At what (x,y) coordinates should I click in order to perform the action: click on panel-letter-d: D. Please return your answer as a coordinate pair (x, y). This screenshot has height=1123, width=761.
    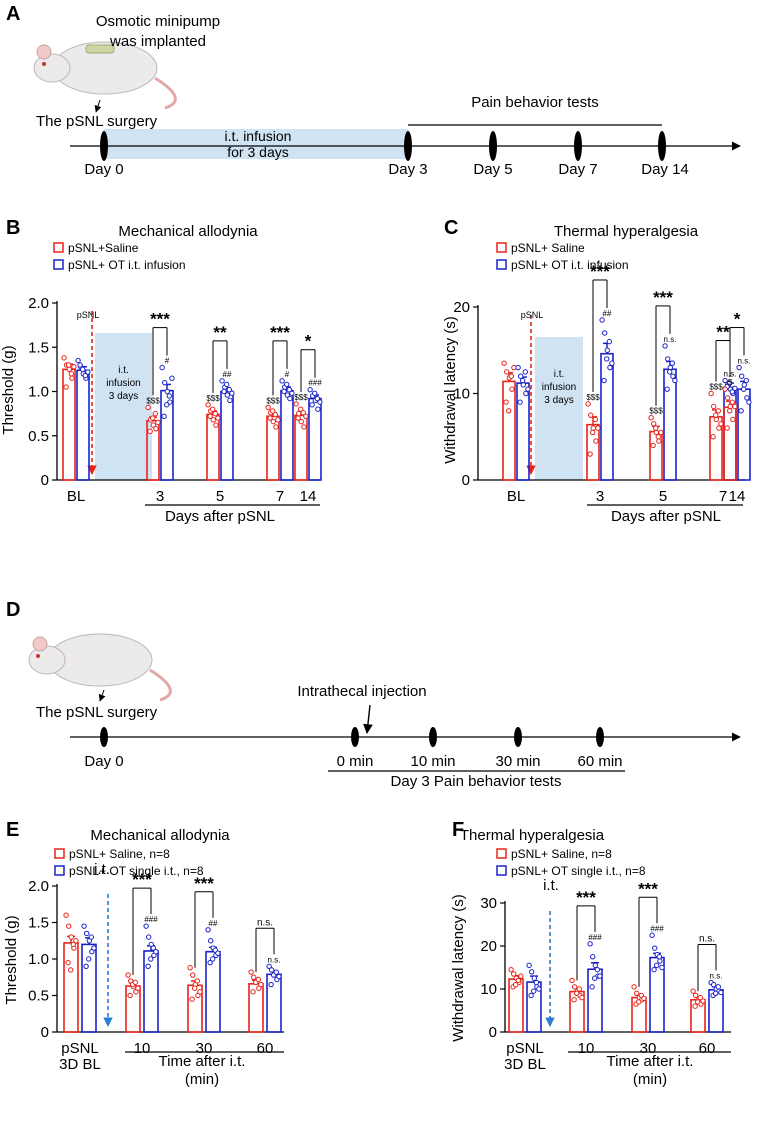
    Looking at the image, I should click on (13, 610).